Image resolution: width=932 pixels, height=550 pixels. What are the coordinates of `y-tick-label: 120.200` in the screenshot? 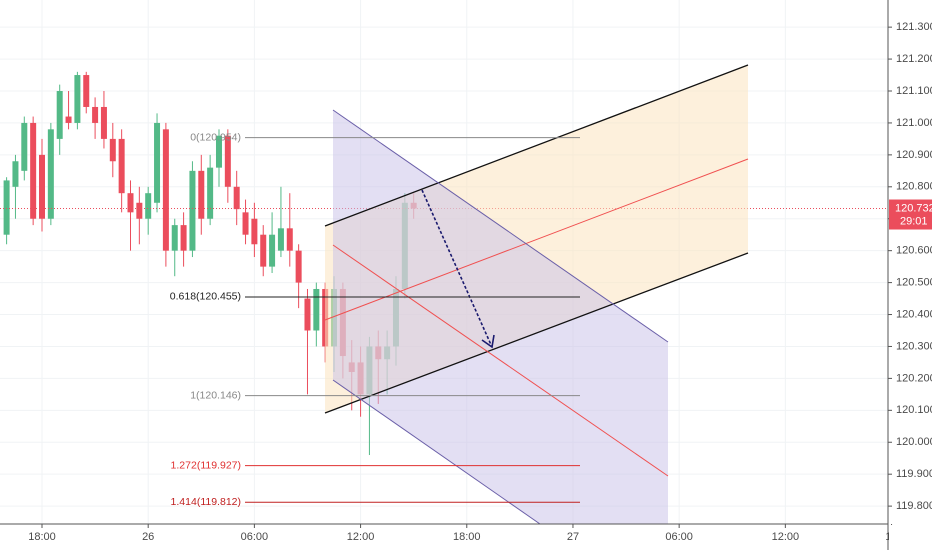 It's located at (914, 378).